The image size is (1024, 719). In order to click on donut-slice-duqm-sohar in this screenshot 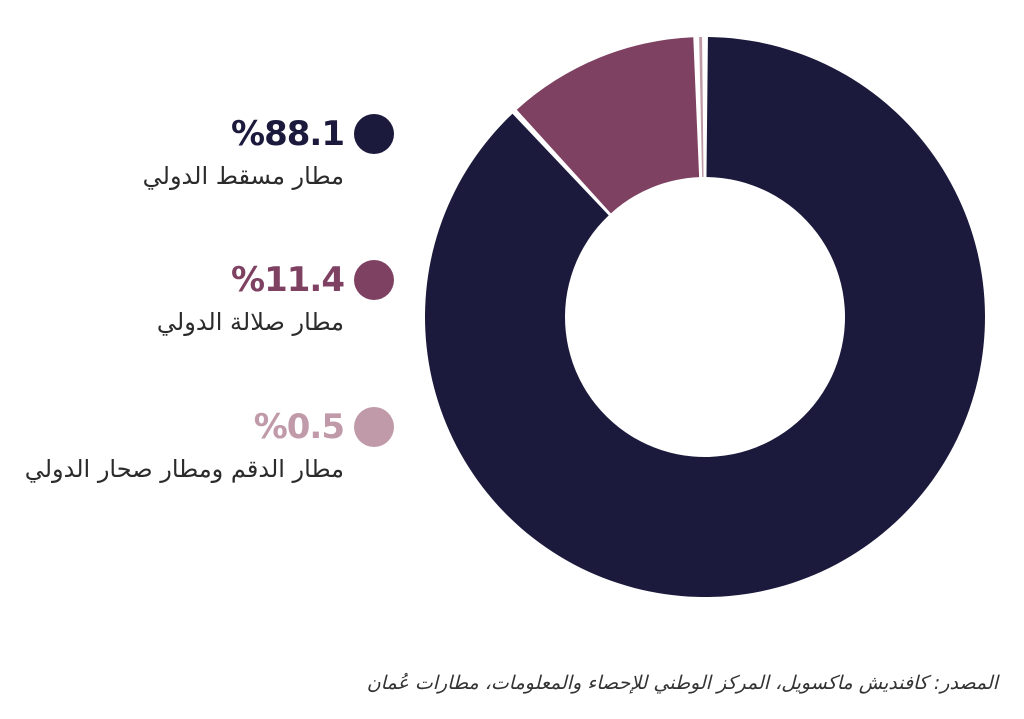, I will do `click(701, 107)`.